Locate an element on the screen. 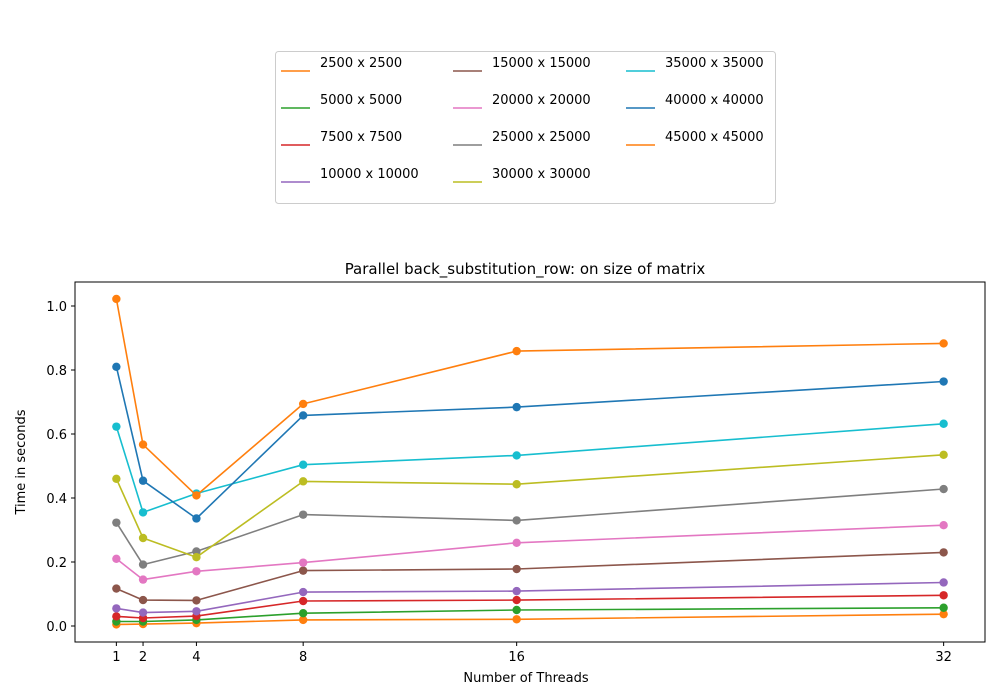 The width and height of the screenshot is (1000, 700). legend-label: 10000 x 10000 is located at coordinates (369, 174).